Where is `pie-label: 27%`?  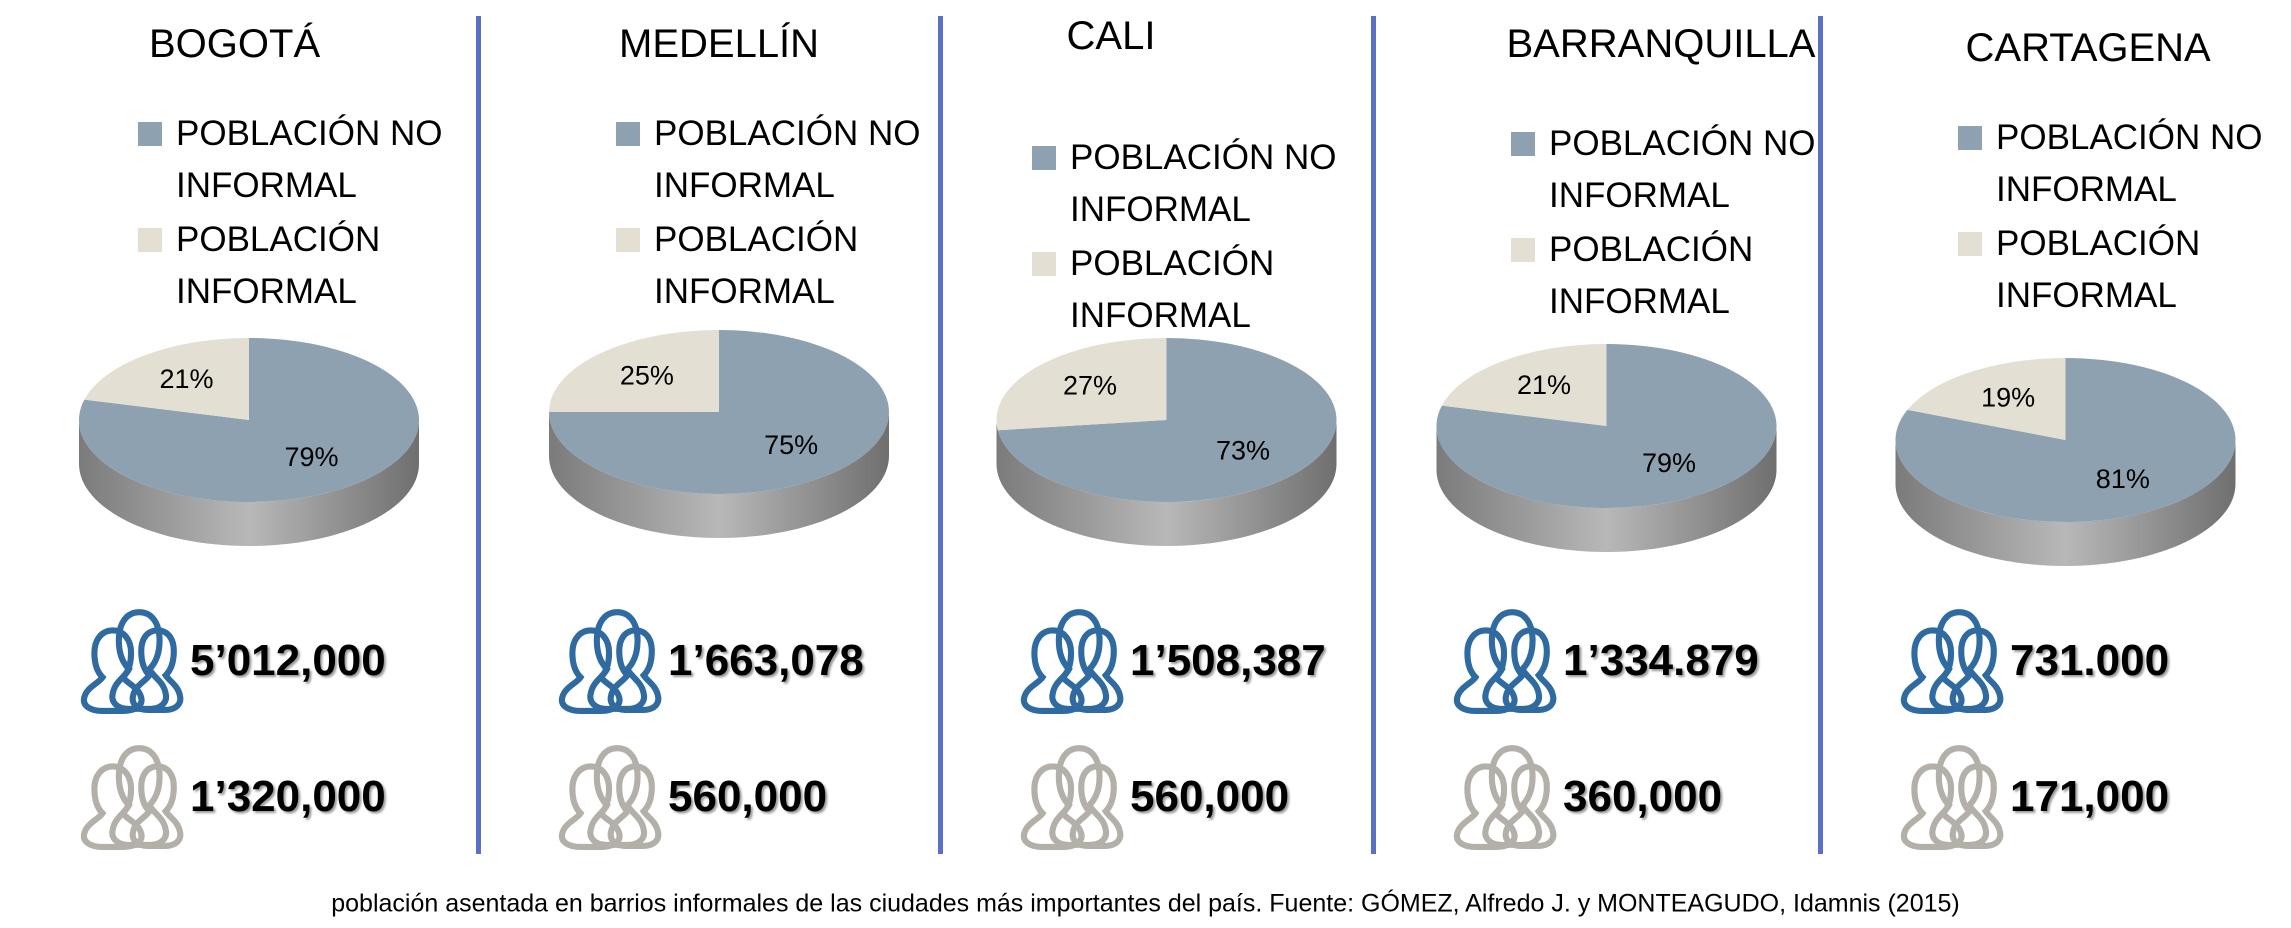
pie-label: 27% is located at coordinates (1090, 386).